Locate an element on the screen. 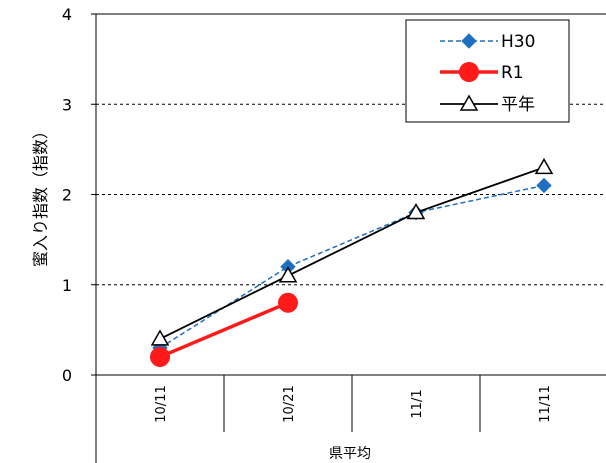 The width and height of the screenshot is (606, 463). legend-item-1: R1 is located at coordinates (482, 72).